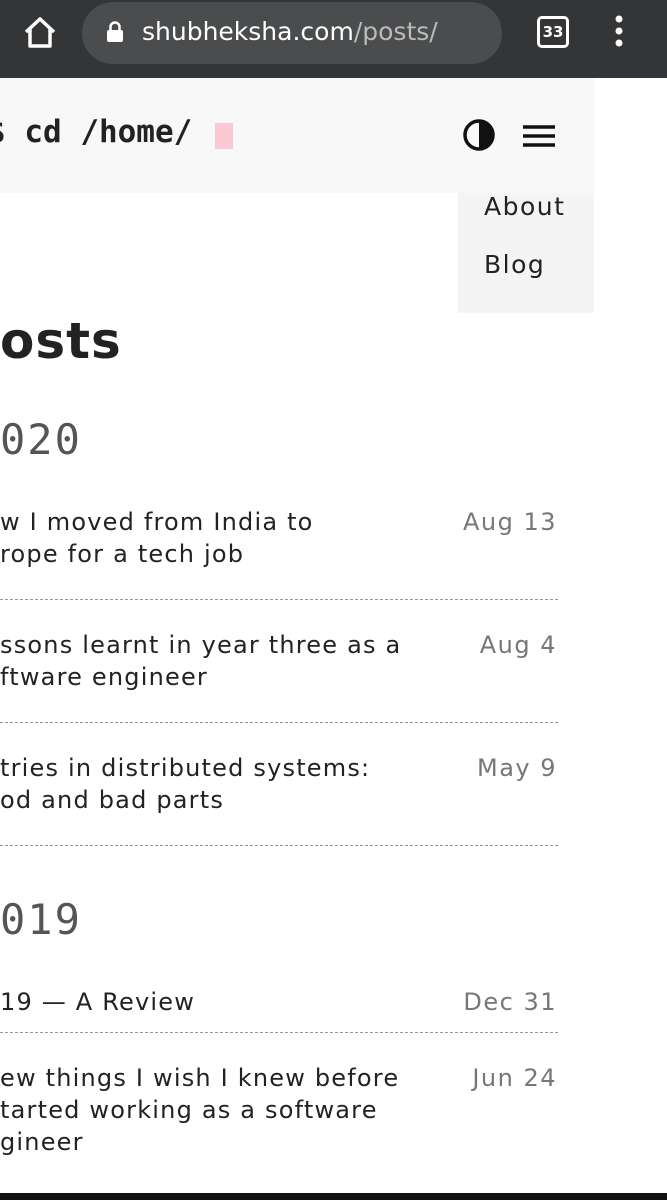  What do you see at coordinates (42, 1142) in the screenshot?
I see `post-title-line: gineer` at bounding box center [42, 1142].